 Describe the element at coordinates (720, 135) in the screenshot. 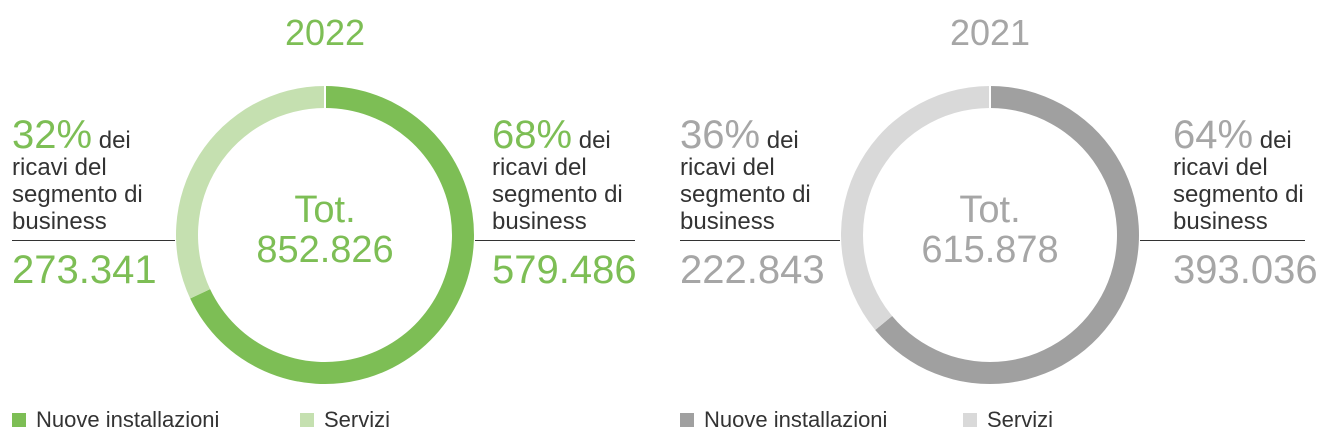

I see `segment-percent: 36%` at that location.